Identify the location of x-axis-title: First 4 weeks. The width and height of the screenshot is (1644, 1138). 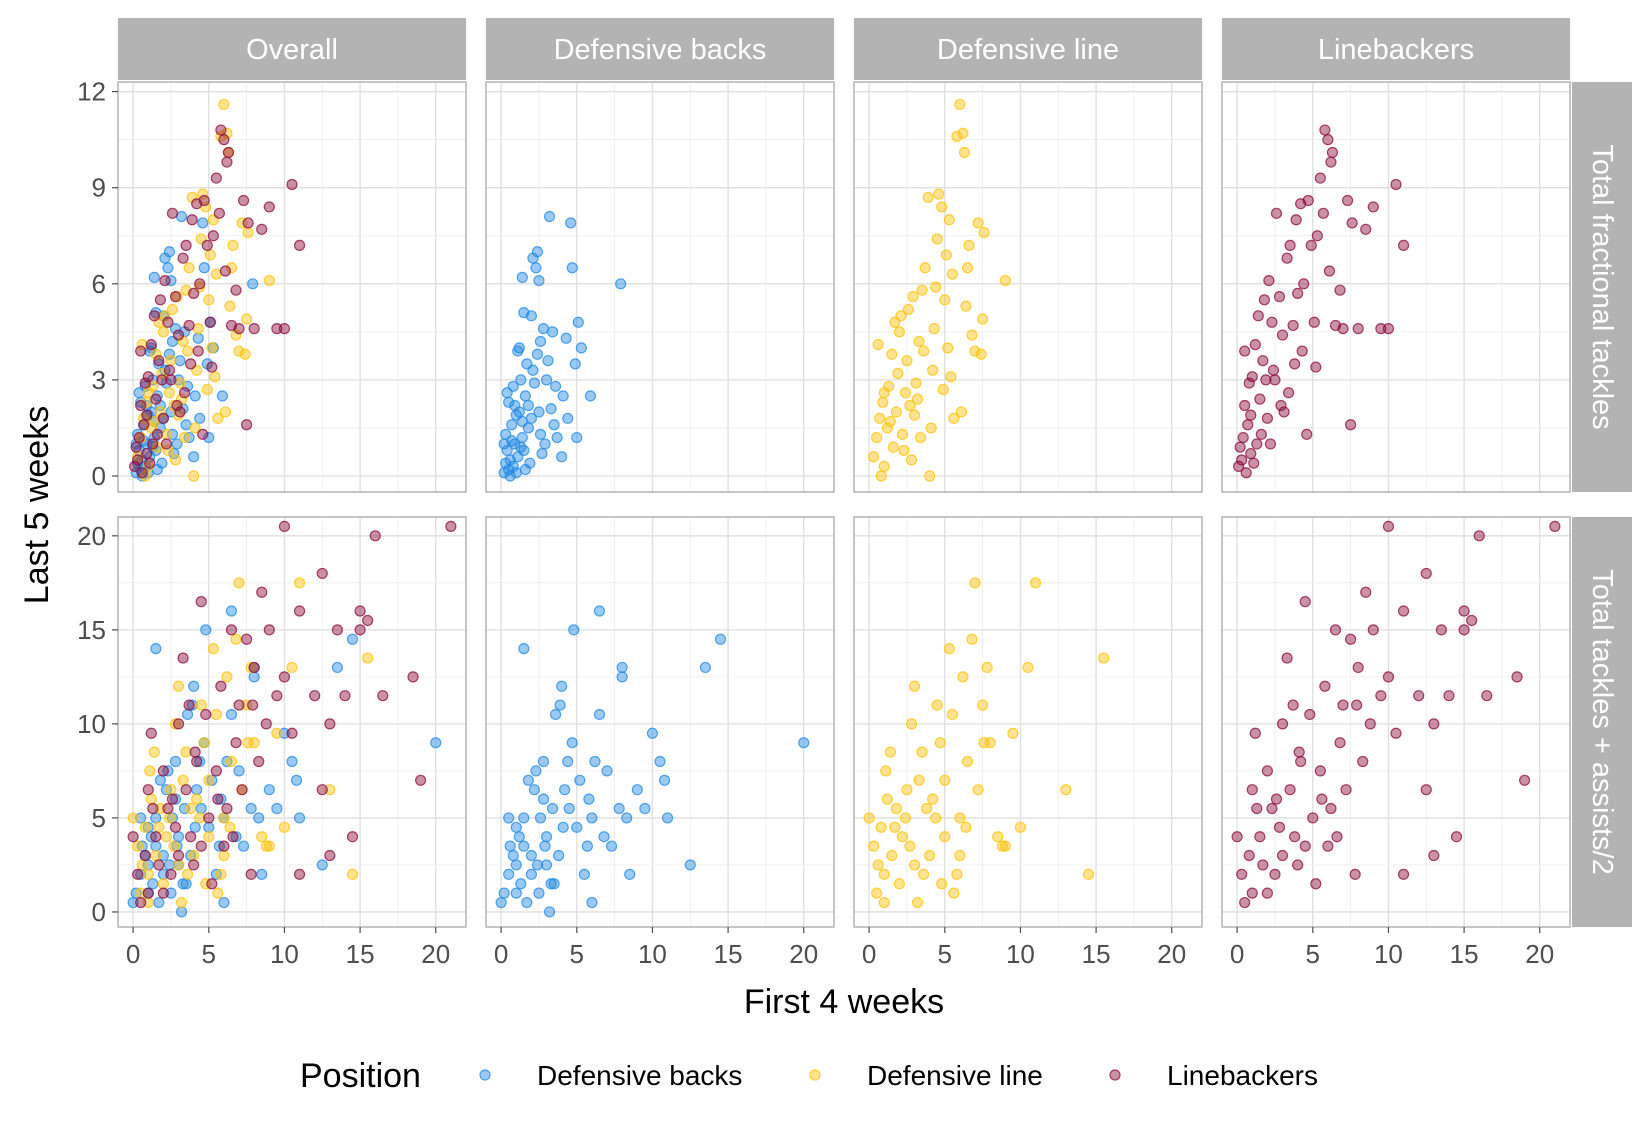
(844, 1002).